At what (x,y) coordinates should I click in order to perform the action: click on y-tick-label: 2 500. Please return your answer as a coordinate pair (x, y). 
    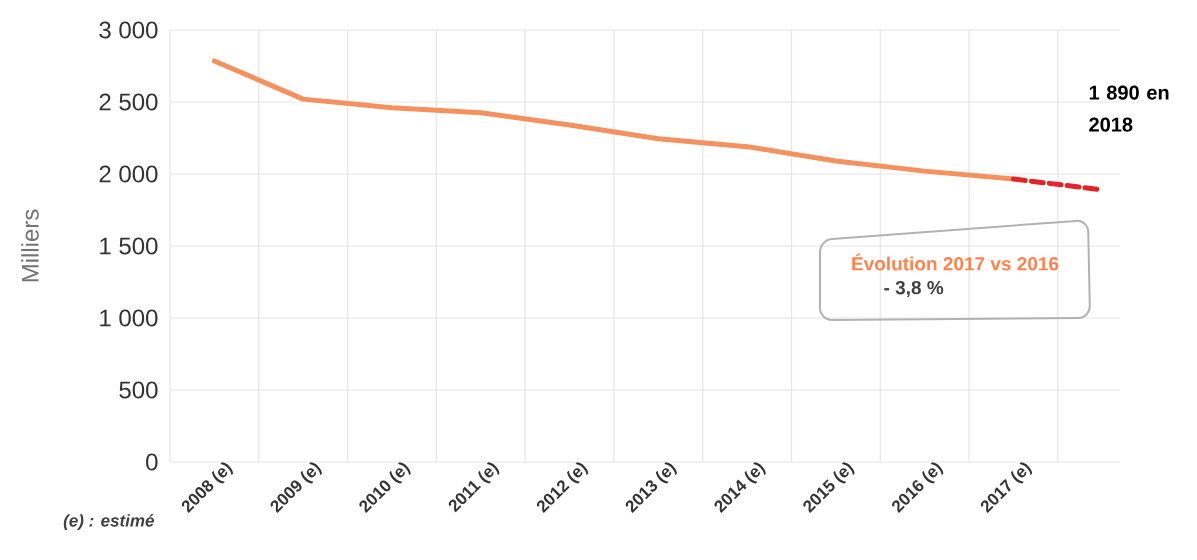
    Looking at the image, I should click on (128, 102).